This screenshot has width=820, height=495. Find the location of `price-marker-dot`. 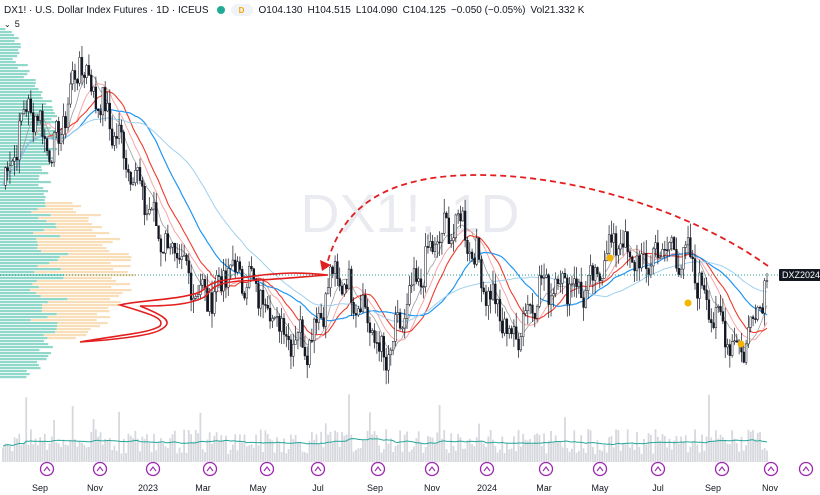

price-marker-dot is located at coordinates (610, 258).